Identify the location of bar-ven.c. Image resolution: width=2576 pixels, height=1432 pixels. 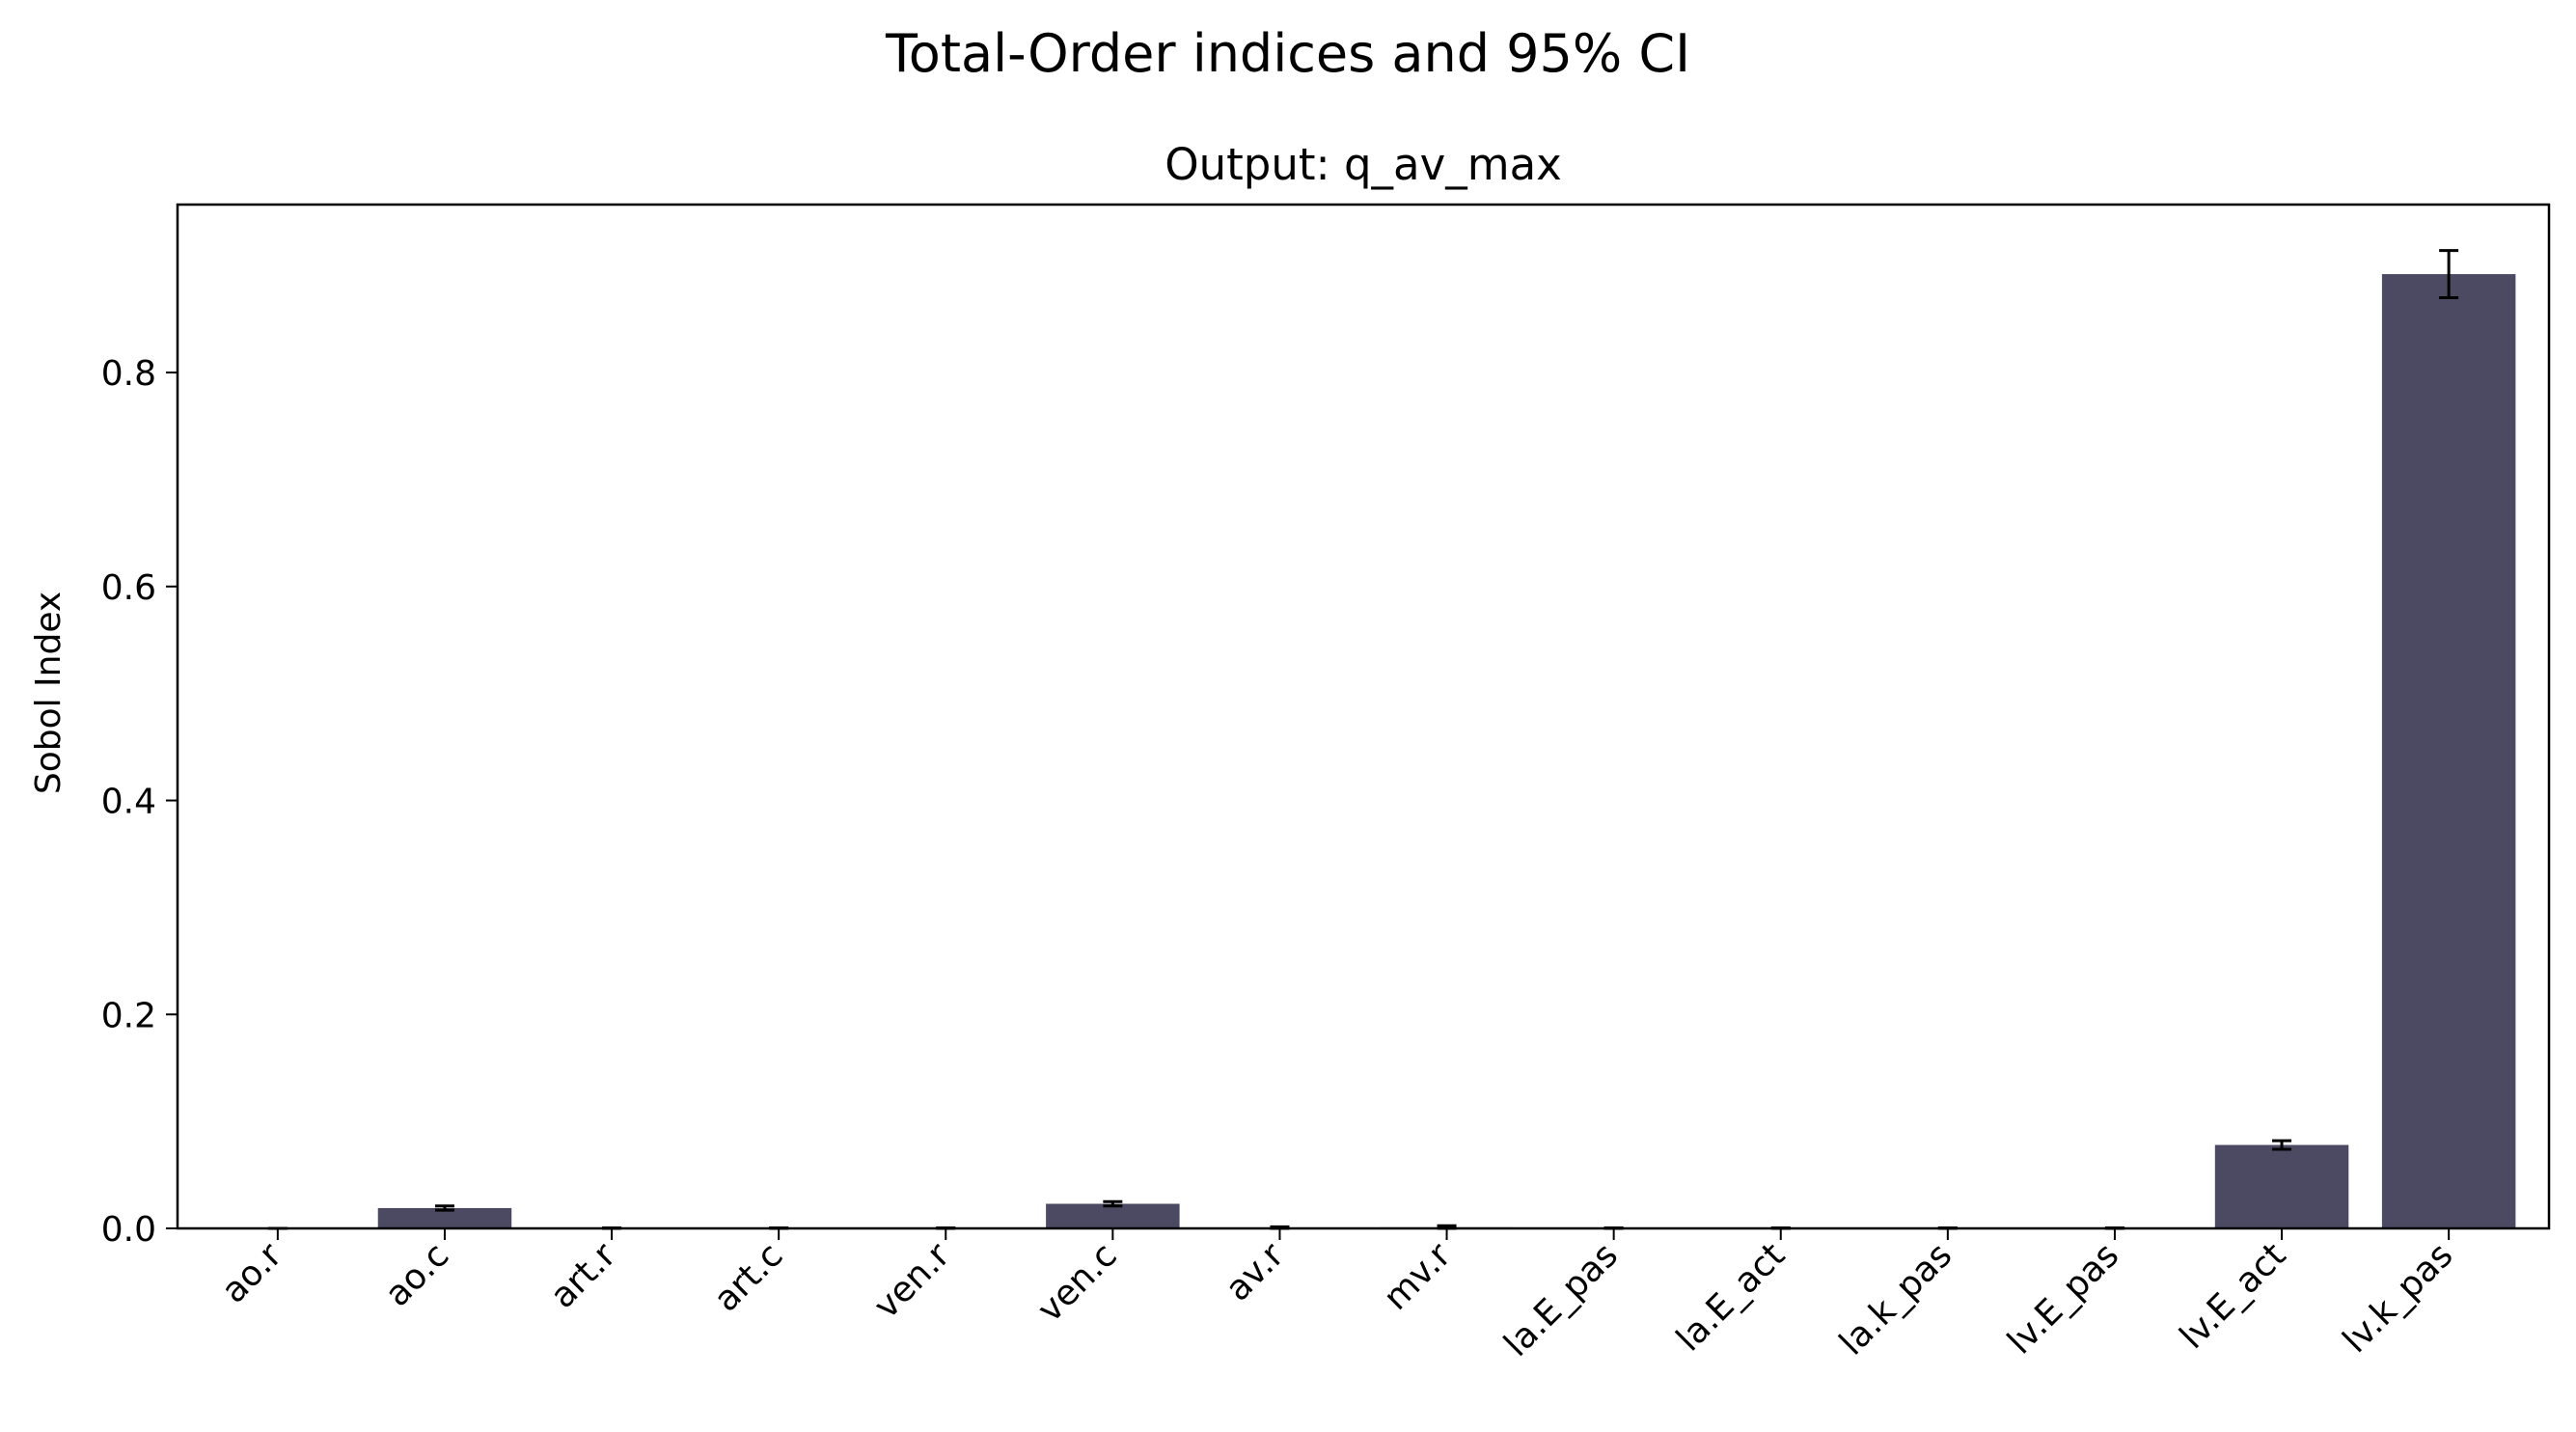
(1113, 1215).